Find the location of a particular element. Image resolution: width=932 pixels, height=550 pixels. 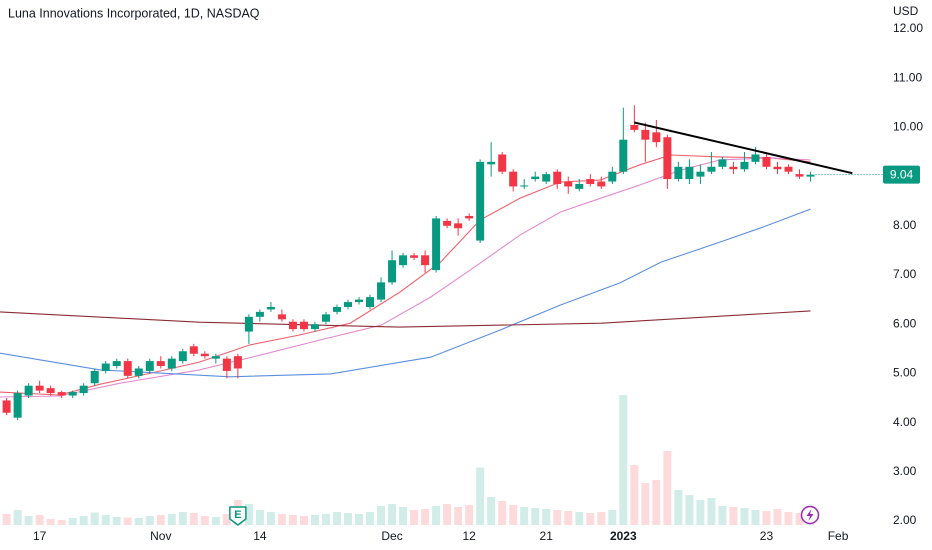

y-tick-label: 3.00 is located at coordinates (905, 471).